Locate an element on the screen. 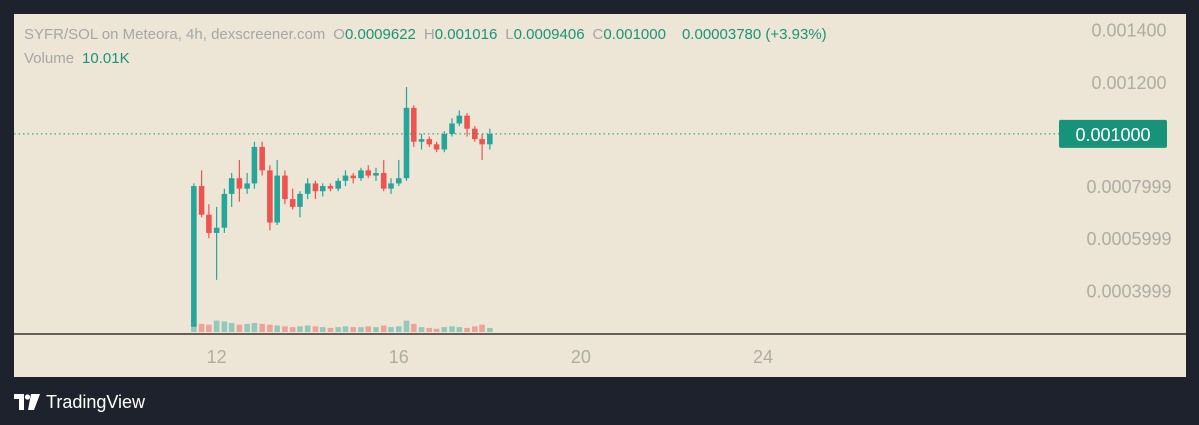  y-tick-label: 0.0007999 is located at coordinates (1128, 187).